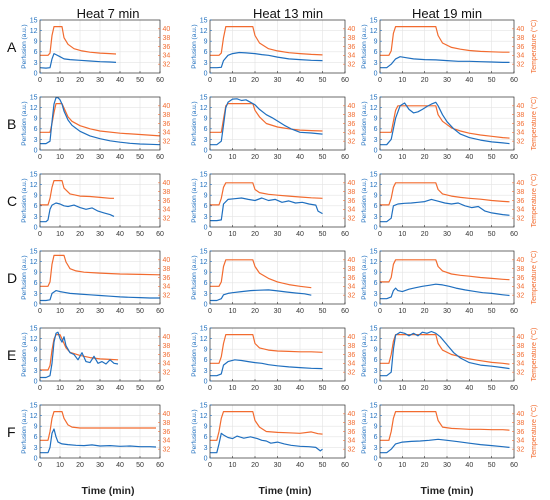 The width and height of the screenshot is (550, 500). What do you see at coordinates (300, 157) in the screenshot?
I see `panel-b-2-xtick-label: 40` at bounding box center [300, 157].